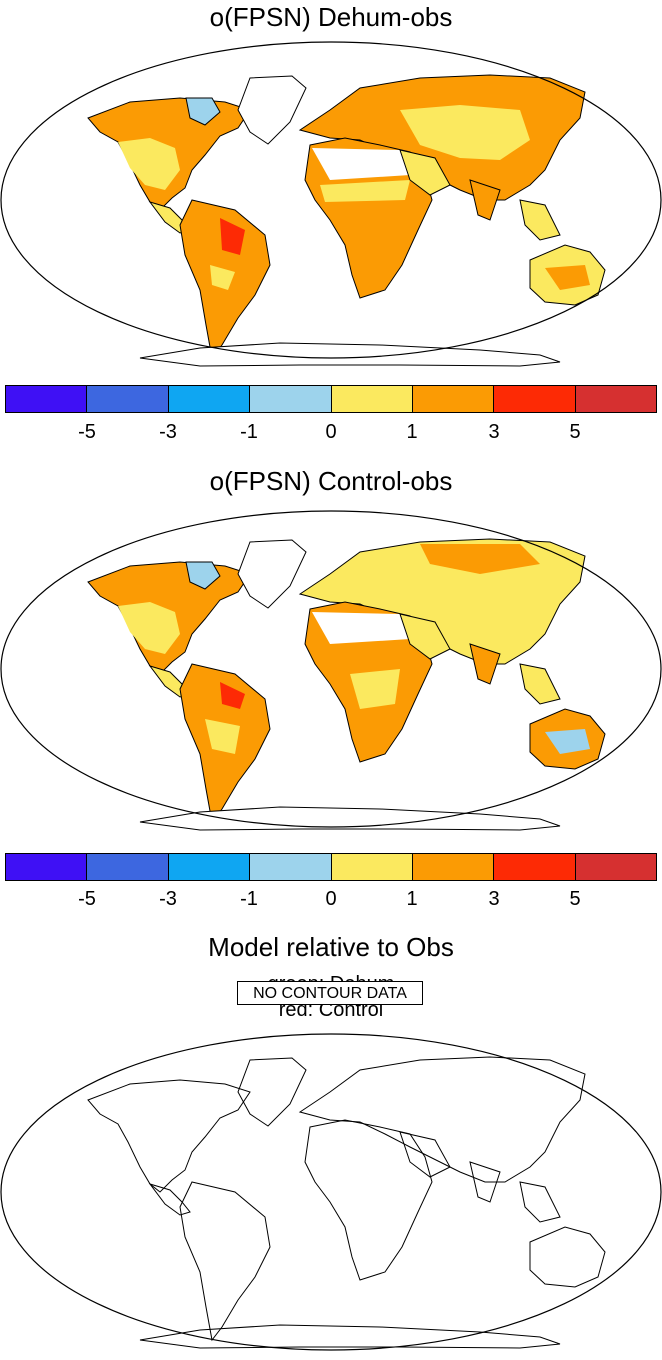 The height and width of the screenshot is (1360, 662). Describe the element at coordinates (168, 432) in the screenshot. I see `cbar1-label: -3` at that location.